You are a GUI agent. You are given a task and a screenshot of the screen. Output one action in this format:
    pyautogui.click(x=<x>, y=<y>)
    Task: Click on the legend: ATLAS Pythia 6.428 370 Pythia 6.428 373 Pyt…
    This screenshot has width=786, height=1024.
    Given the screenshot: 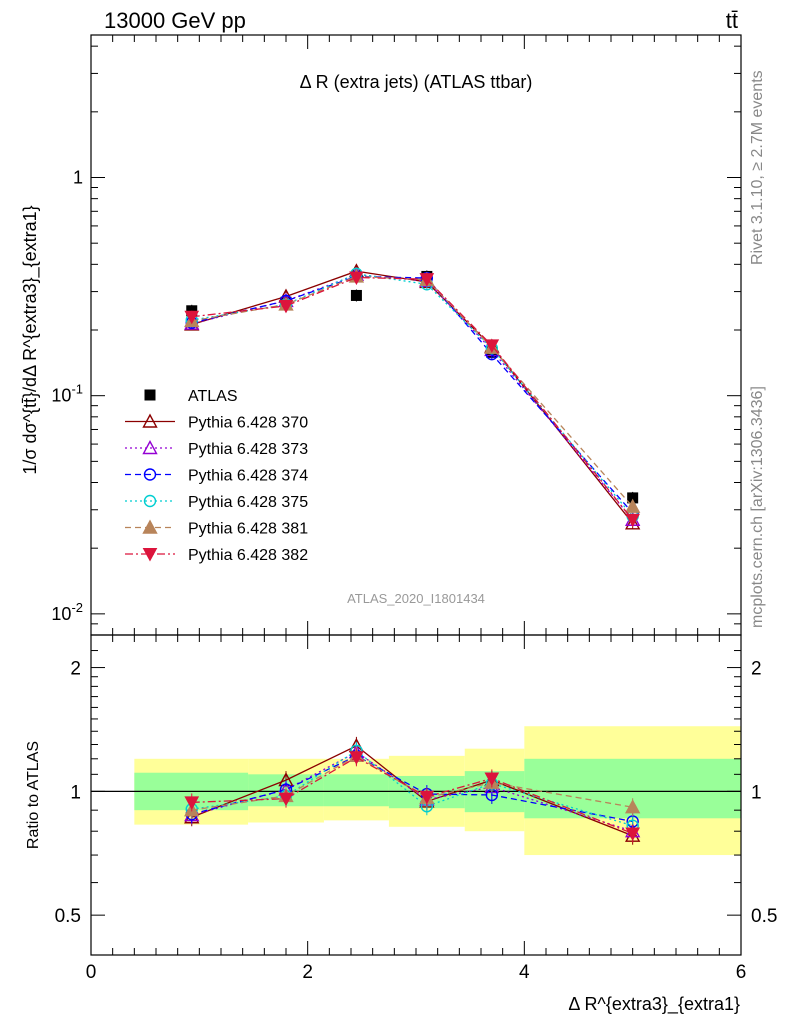 What is the action you would take?
    pyautogui.click(x=216, y=476)
    